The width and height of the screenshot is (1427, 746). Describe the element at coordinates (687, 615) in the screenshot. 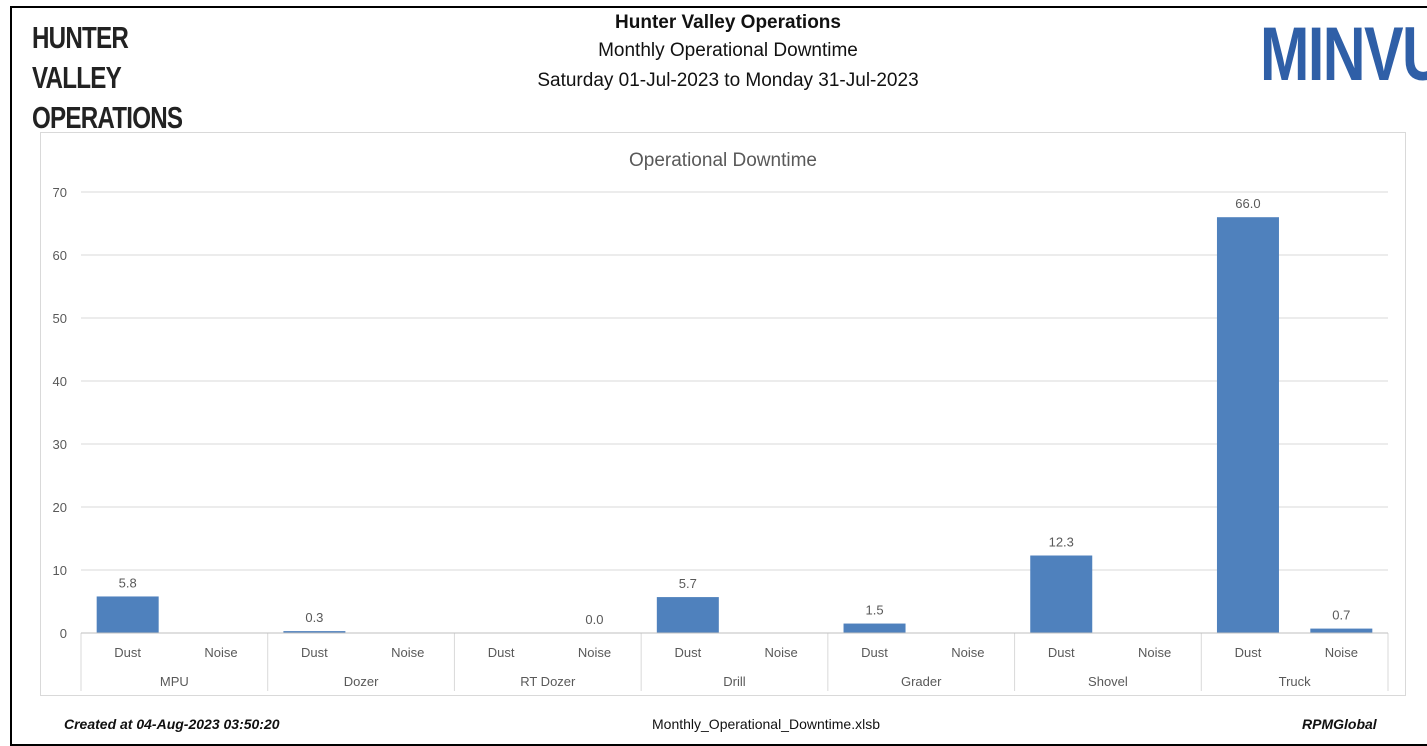

I see `bar-drill-dust` at that location.